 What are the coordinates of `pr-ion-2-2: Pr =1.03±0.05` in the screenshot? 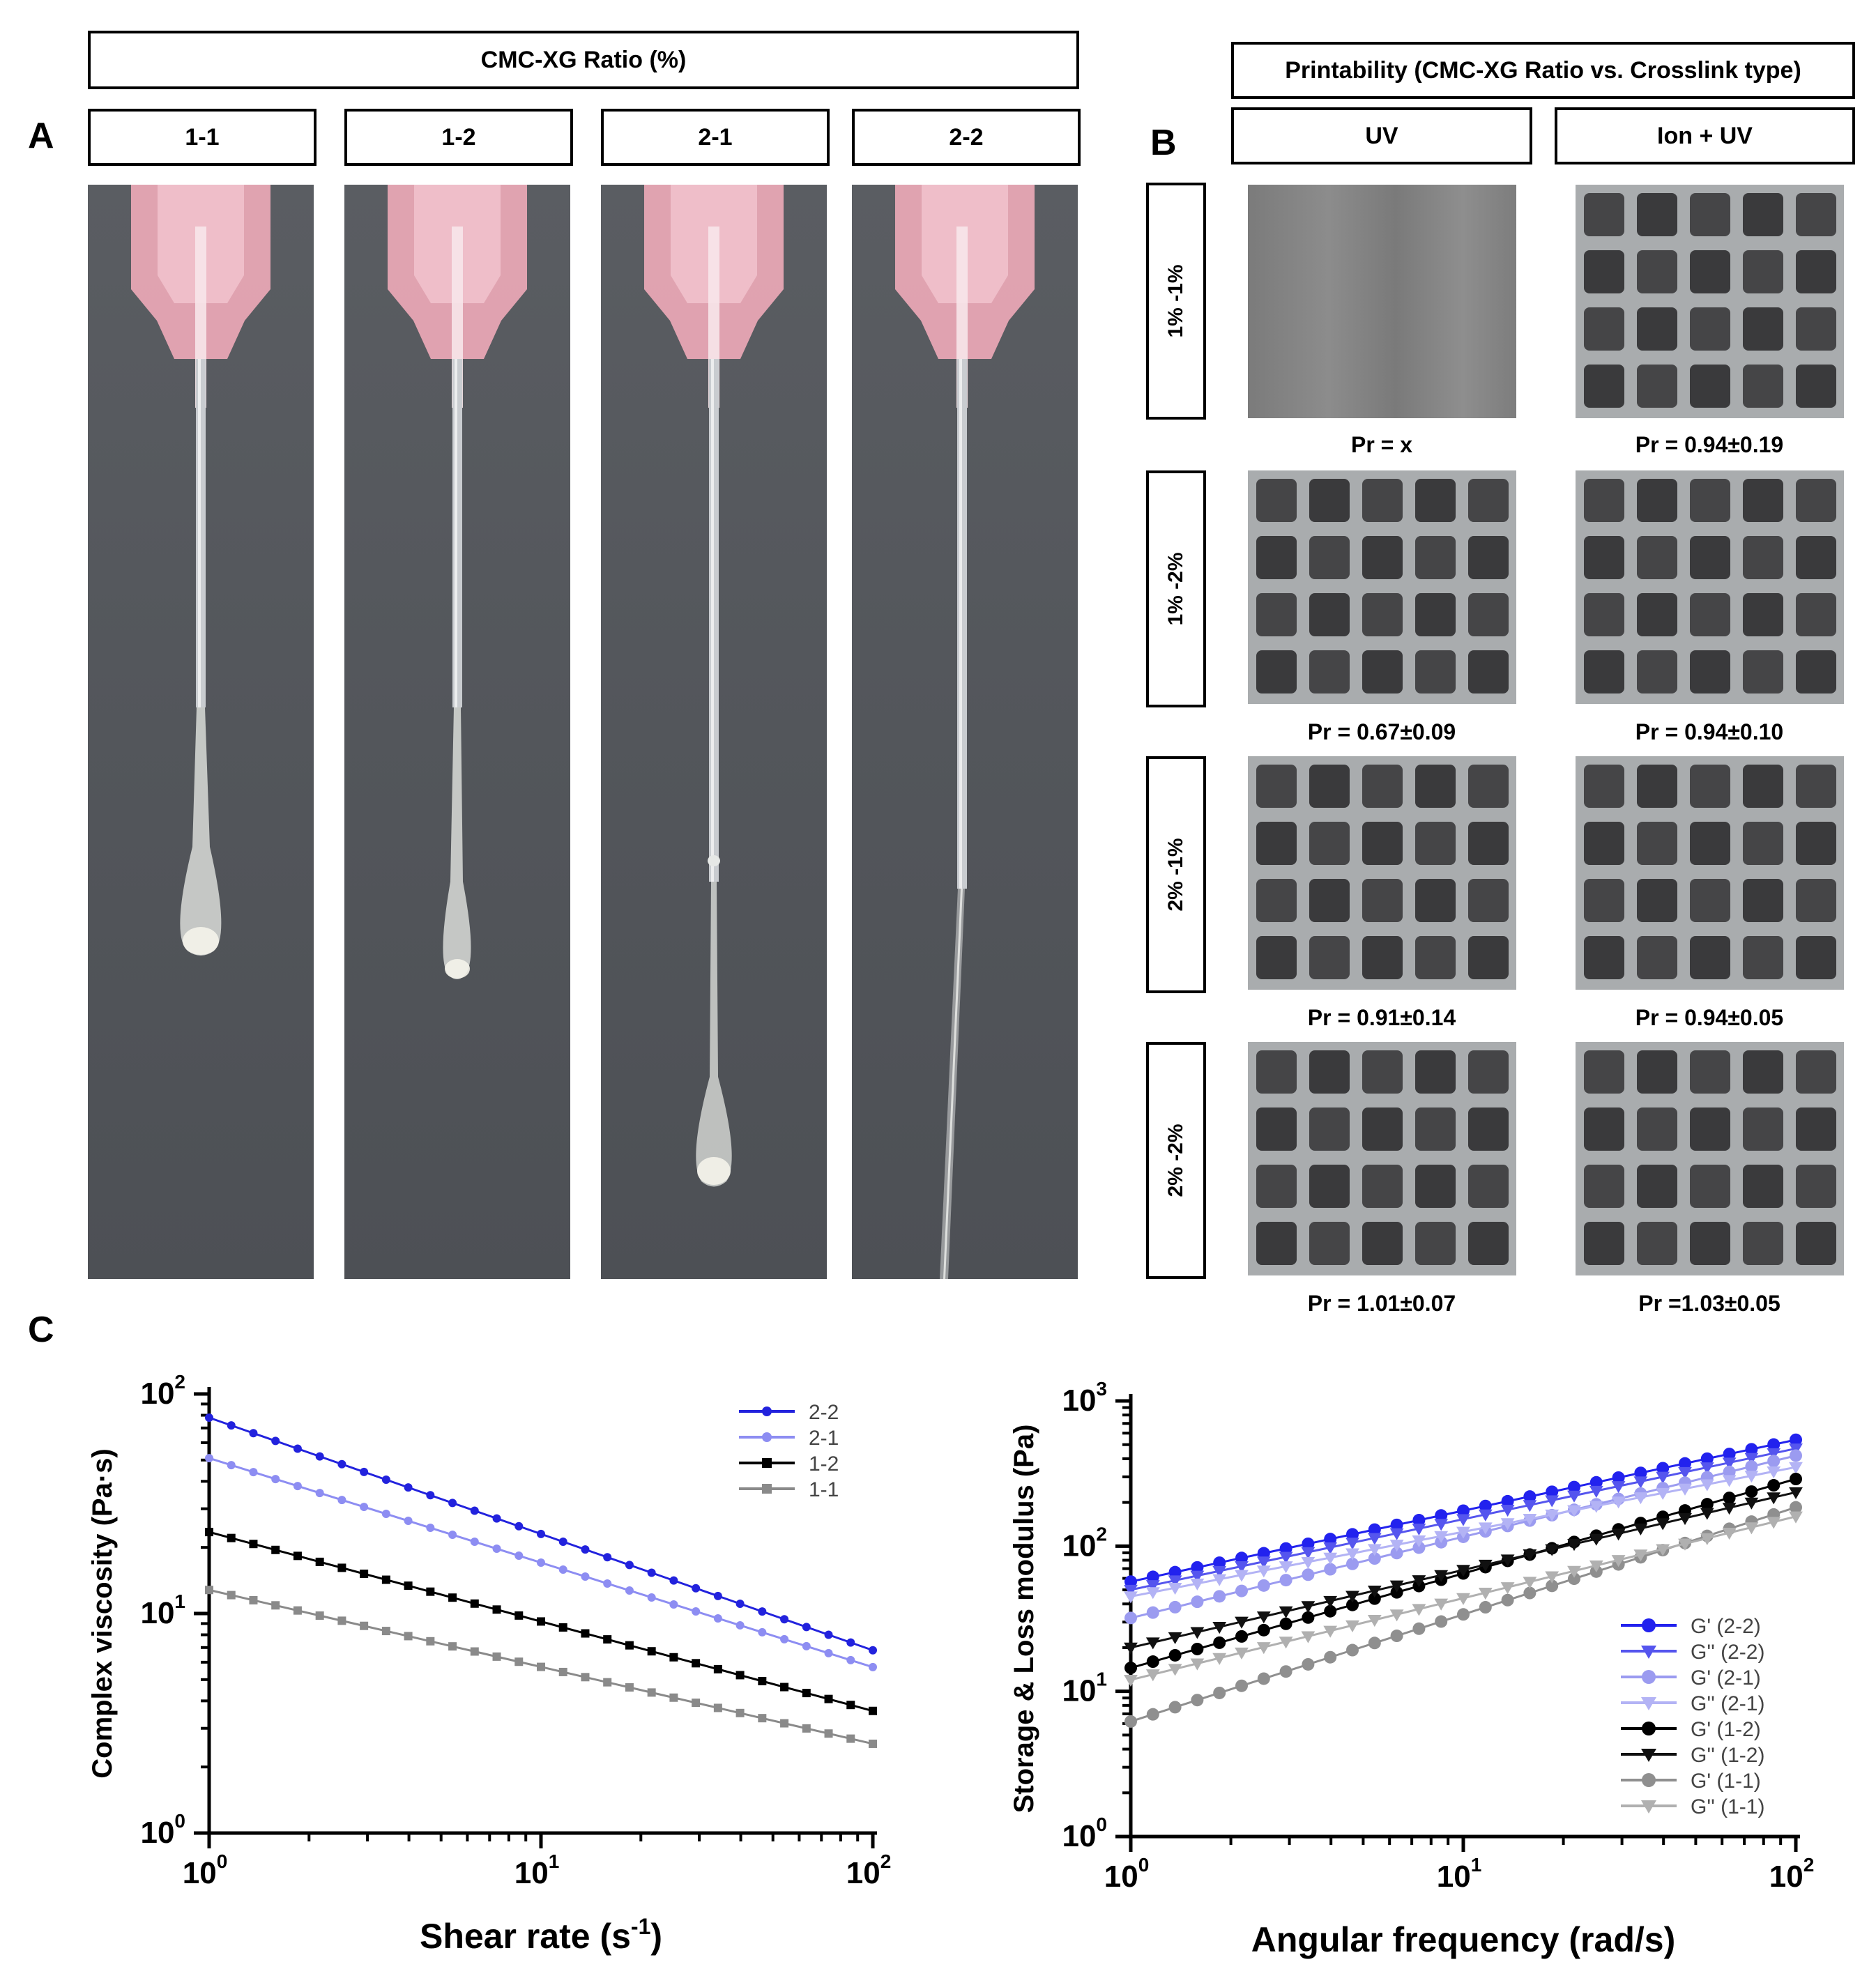 It's located at (1709, 1303).